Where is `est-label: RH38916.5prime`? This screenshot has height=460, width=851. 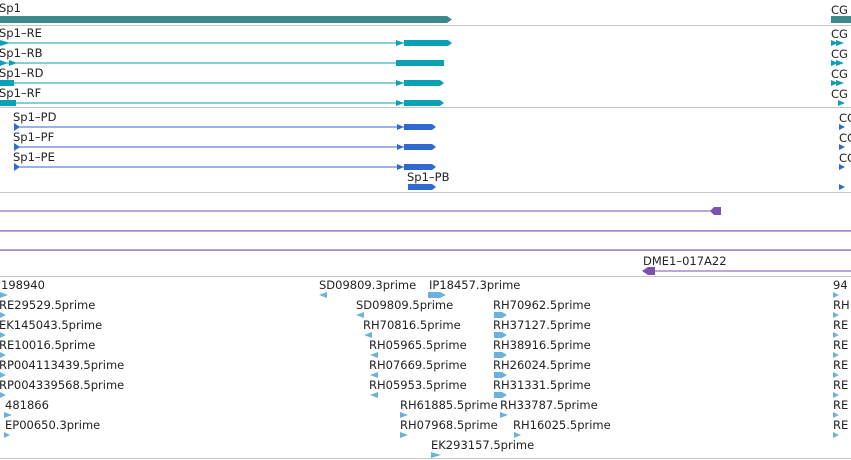 est-label: RH38916.5prime is located at coordinates (542, 345).